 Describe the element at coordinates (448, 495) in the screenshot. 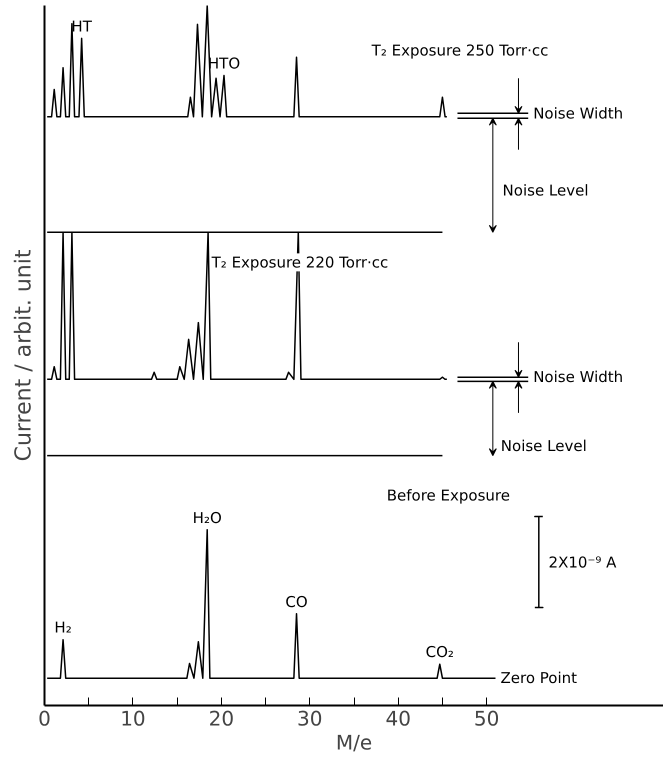

I see `annotation: Before Exposure` at that location.